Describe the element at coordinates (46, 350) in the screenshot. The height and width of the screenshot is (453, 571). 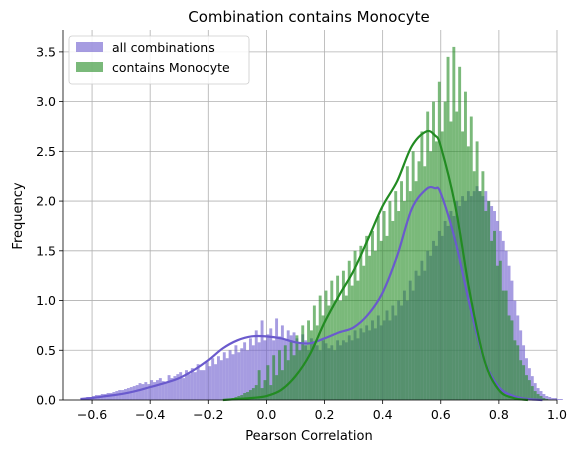
I see `y-tick-label: 0.5` at that location.